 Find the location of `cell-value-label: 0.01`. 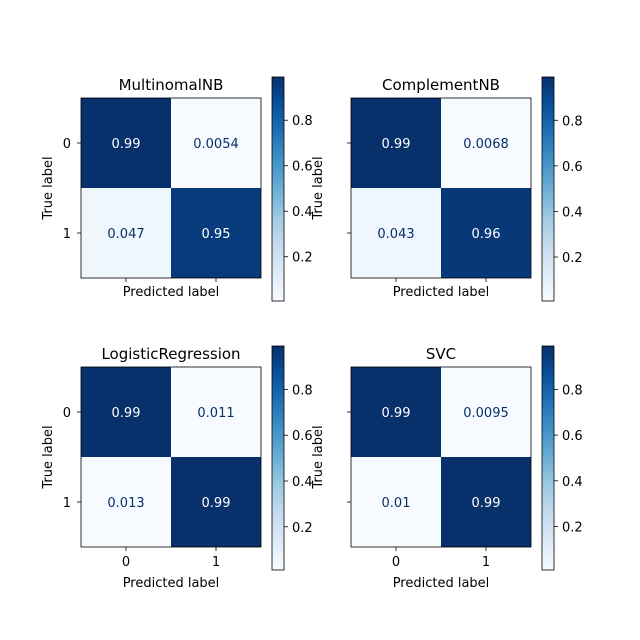

cell-value-label: 0.01 is located at coordinates (396, 503).